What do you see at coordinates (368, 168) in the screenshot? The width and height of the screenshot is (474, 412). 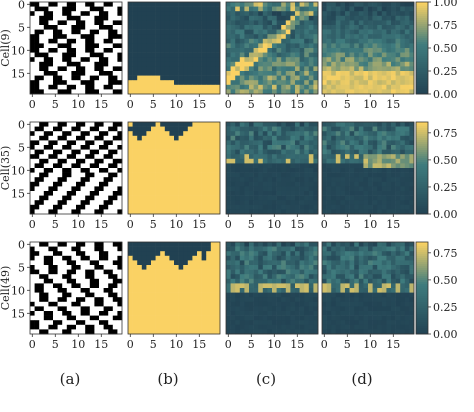 I see `heatmap-r1-c3` at bounding box center [368, 168].